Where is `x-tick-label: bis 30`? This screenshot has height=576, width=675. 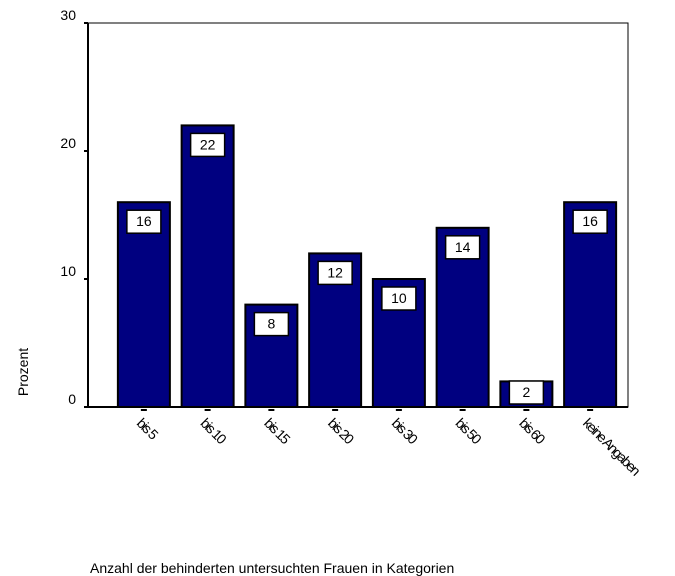
x-tick-label: bis 30 is located at coordinates (405, 431).